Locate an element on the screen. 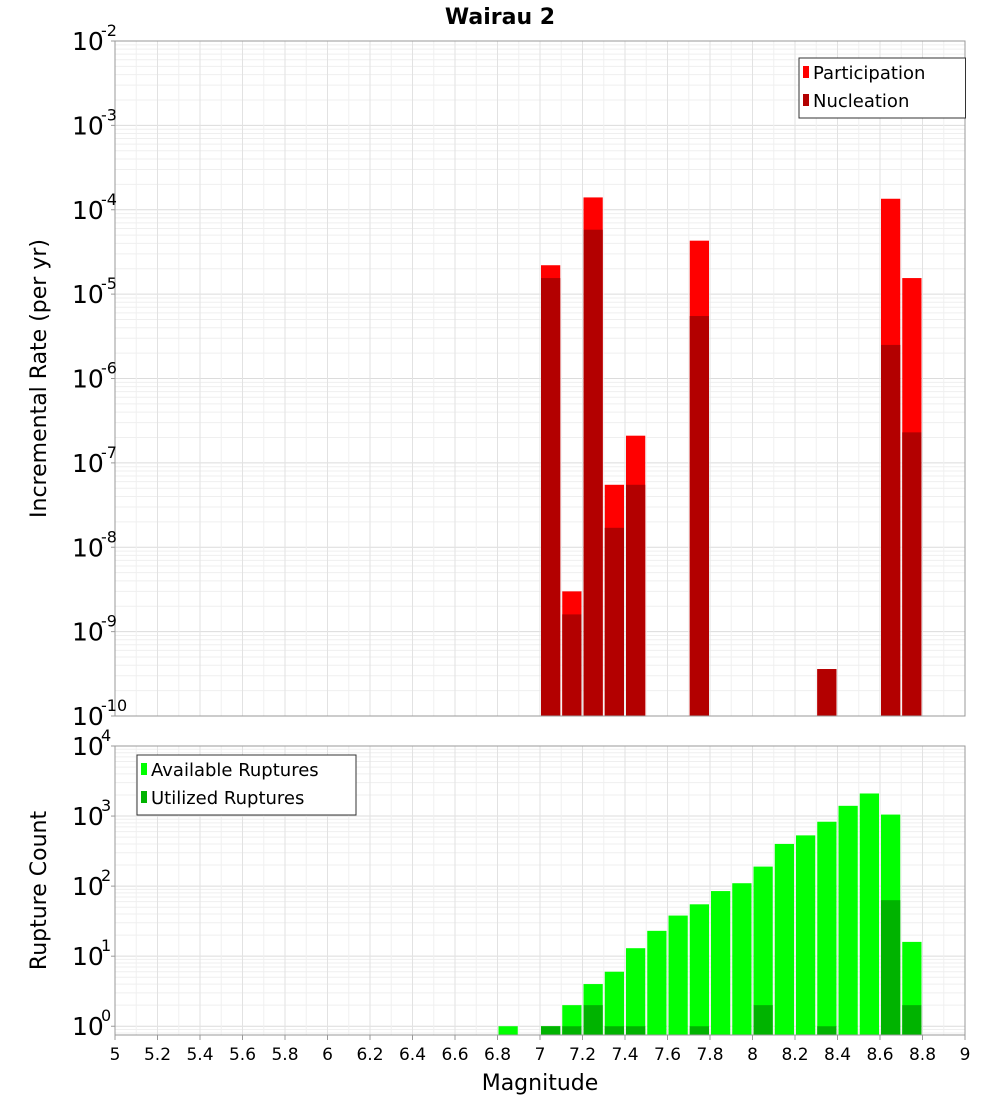 Image resolution: width=1000 pixels, height=1100 pixels. y-tick-label: 10³ is located at coordinates (93, 813).